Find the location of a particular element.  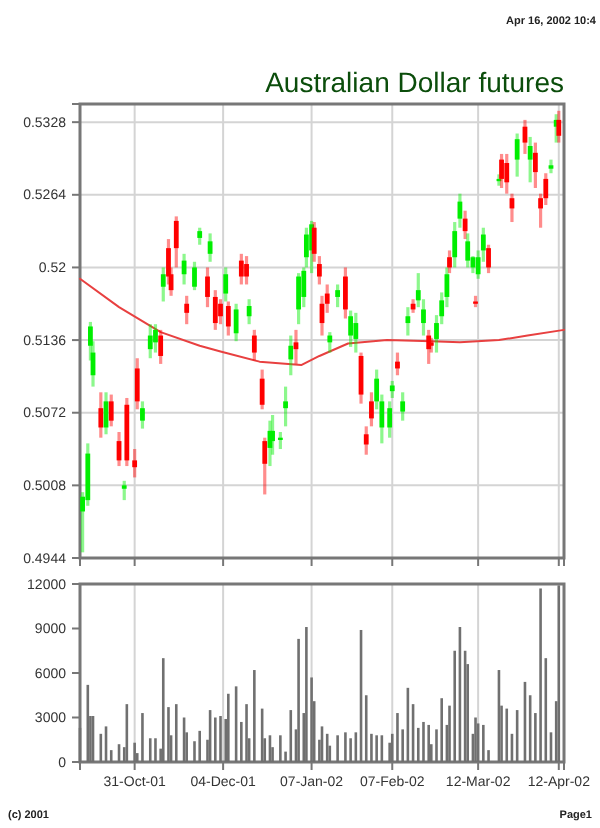

chart-title: Australian Dollar futures is located at coordinates (414, 82).